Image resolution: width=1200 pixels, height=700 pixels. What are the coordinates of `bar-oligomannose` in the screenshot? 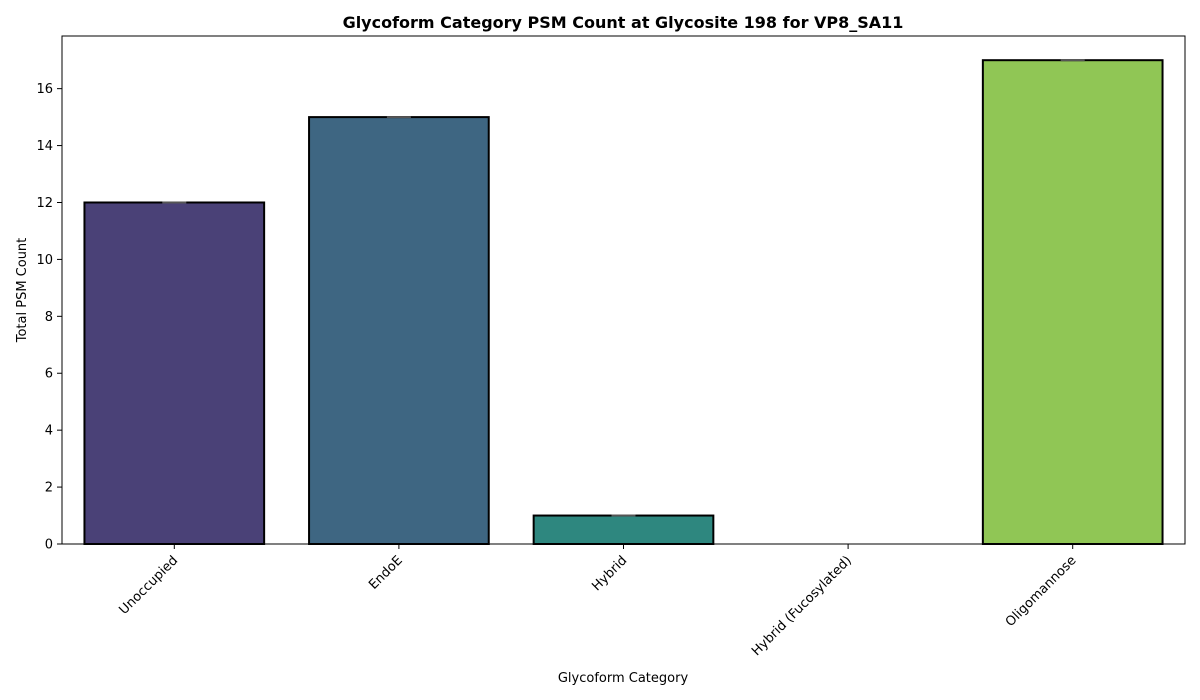 It's located at (1072, 302).